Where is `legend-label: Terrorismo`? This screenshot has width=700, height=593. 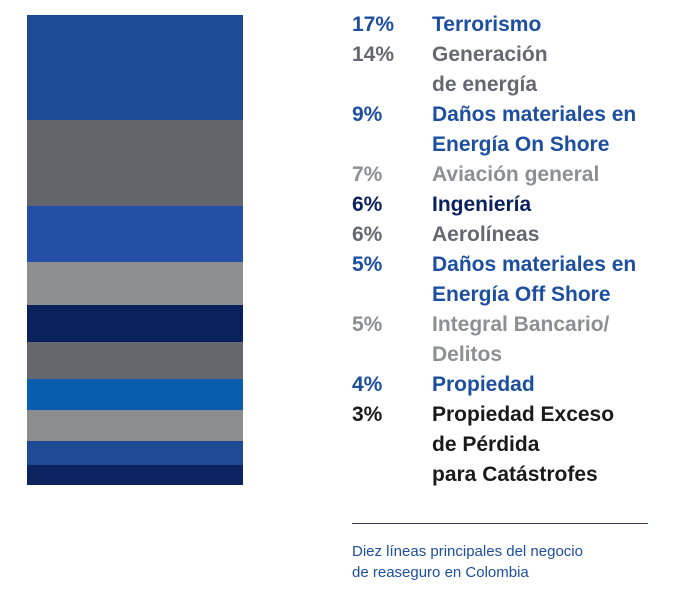 legend-label: Terrorismo is located at coordinates (552, 25).